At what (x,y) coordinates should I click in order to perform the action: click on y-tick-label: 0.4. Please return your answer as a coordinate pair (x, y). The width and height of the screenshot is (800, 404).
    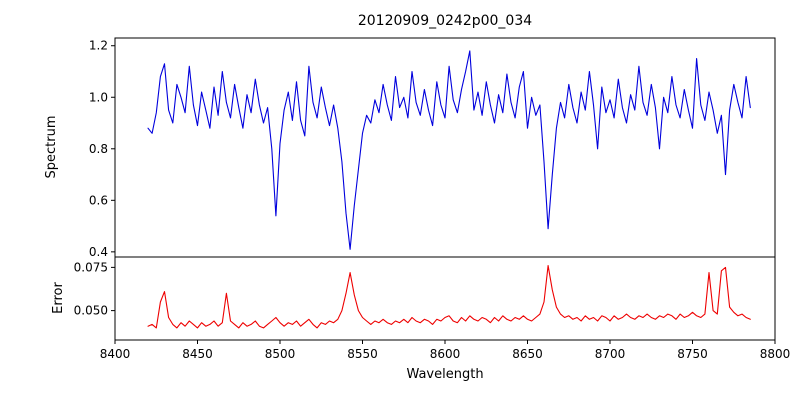
    Looking at the image, I should click on (98, 252).